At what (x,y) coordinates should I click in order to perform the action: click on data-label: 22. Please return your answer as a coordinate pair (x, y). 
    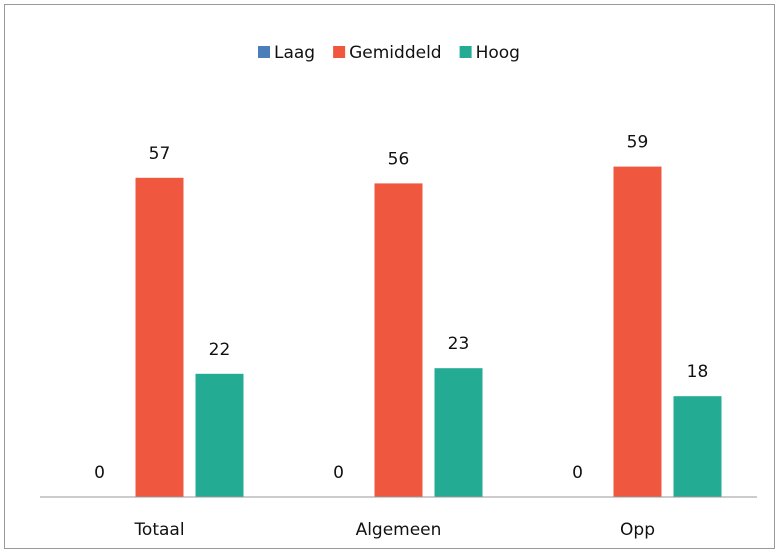
    Looking at the image, I should click on (220, 350).